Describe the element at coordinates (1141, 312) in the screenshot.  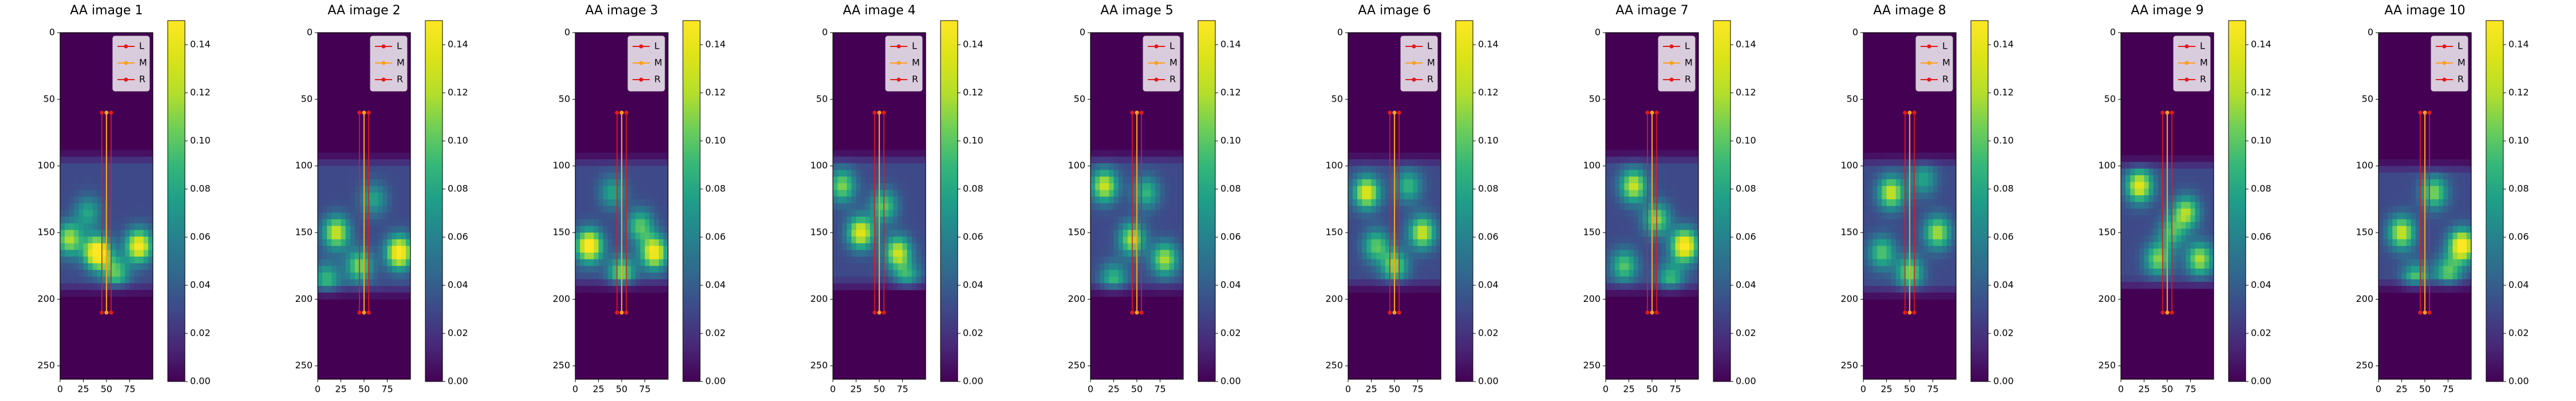
I see `line-R-marker-bottom` at that location.